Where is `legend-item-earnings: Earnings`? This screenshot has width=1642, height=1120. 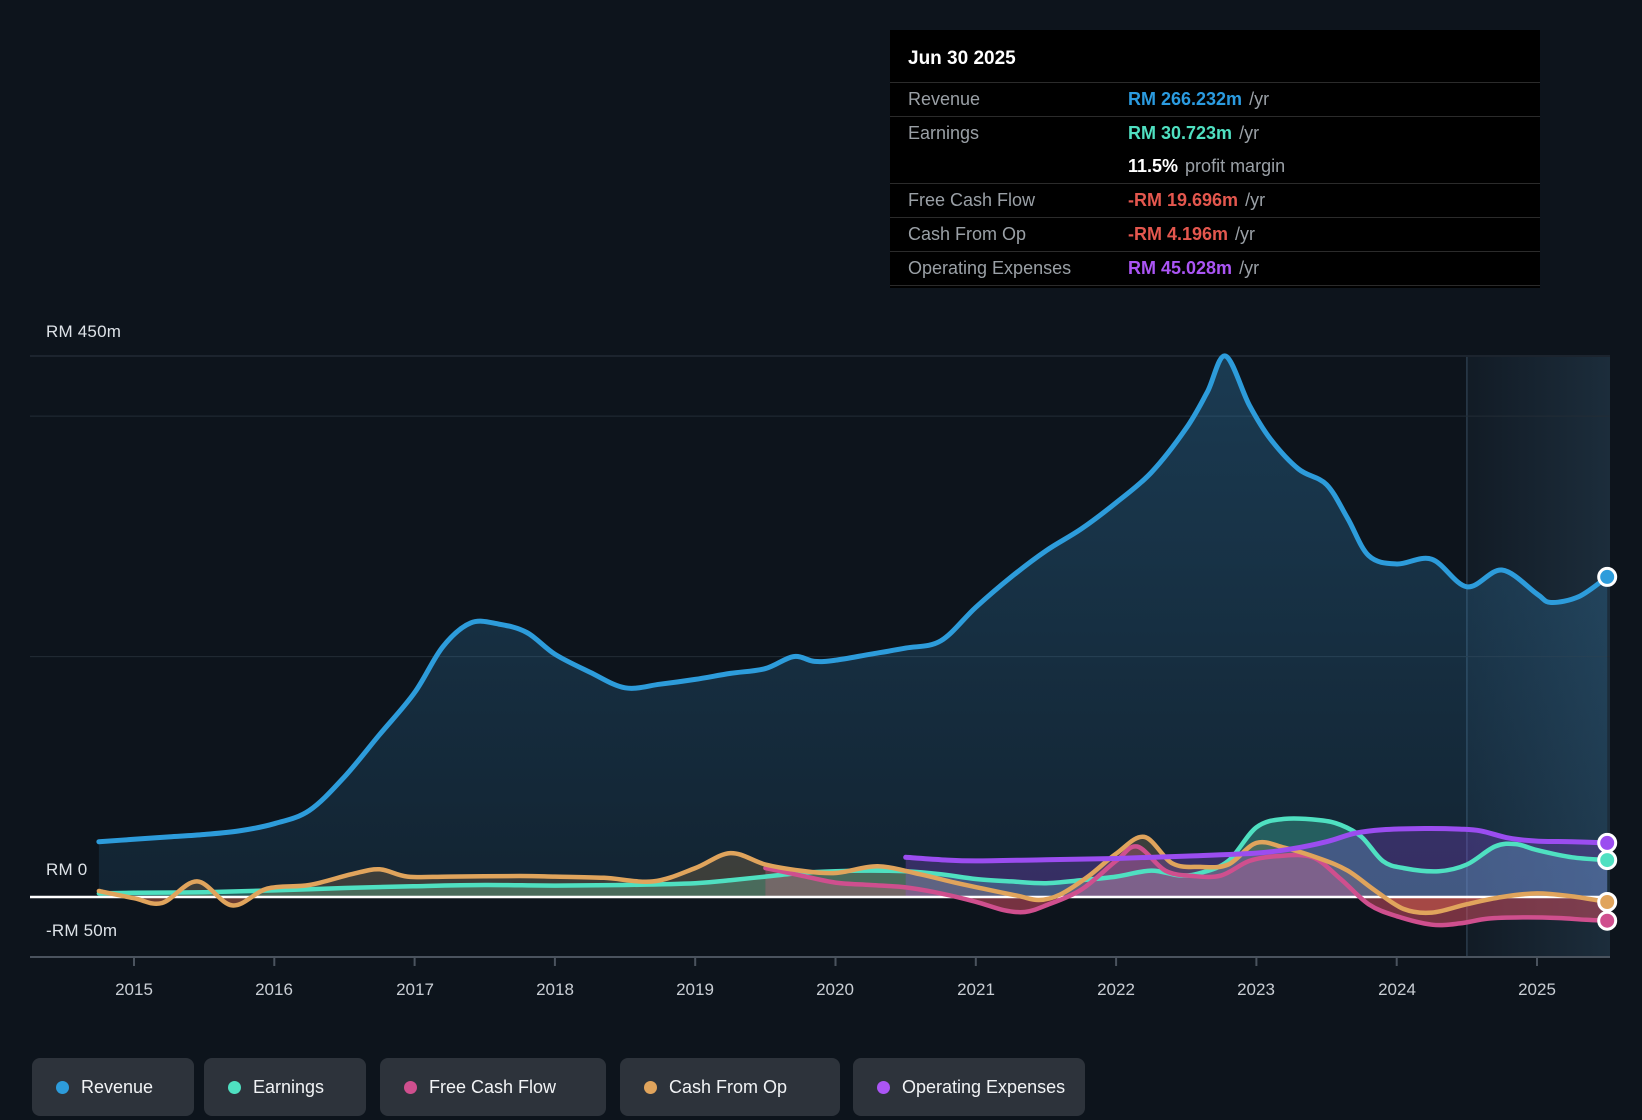 legend-item-earnings: Earnings is located at coordinates (285, 1087).